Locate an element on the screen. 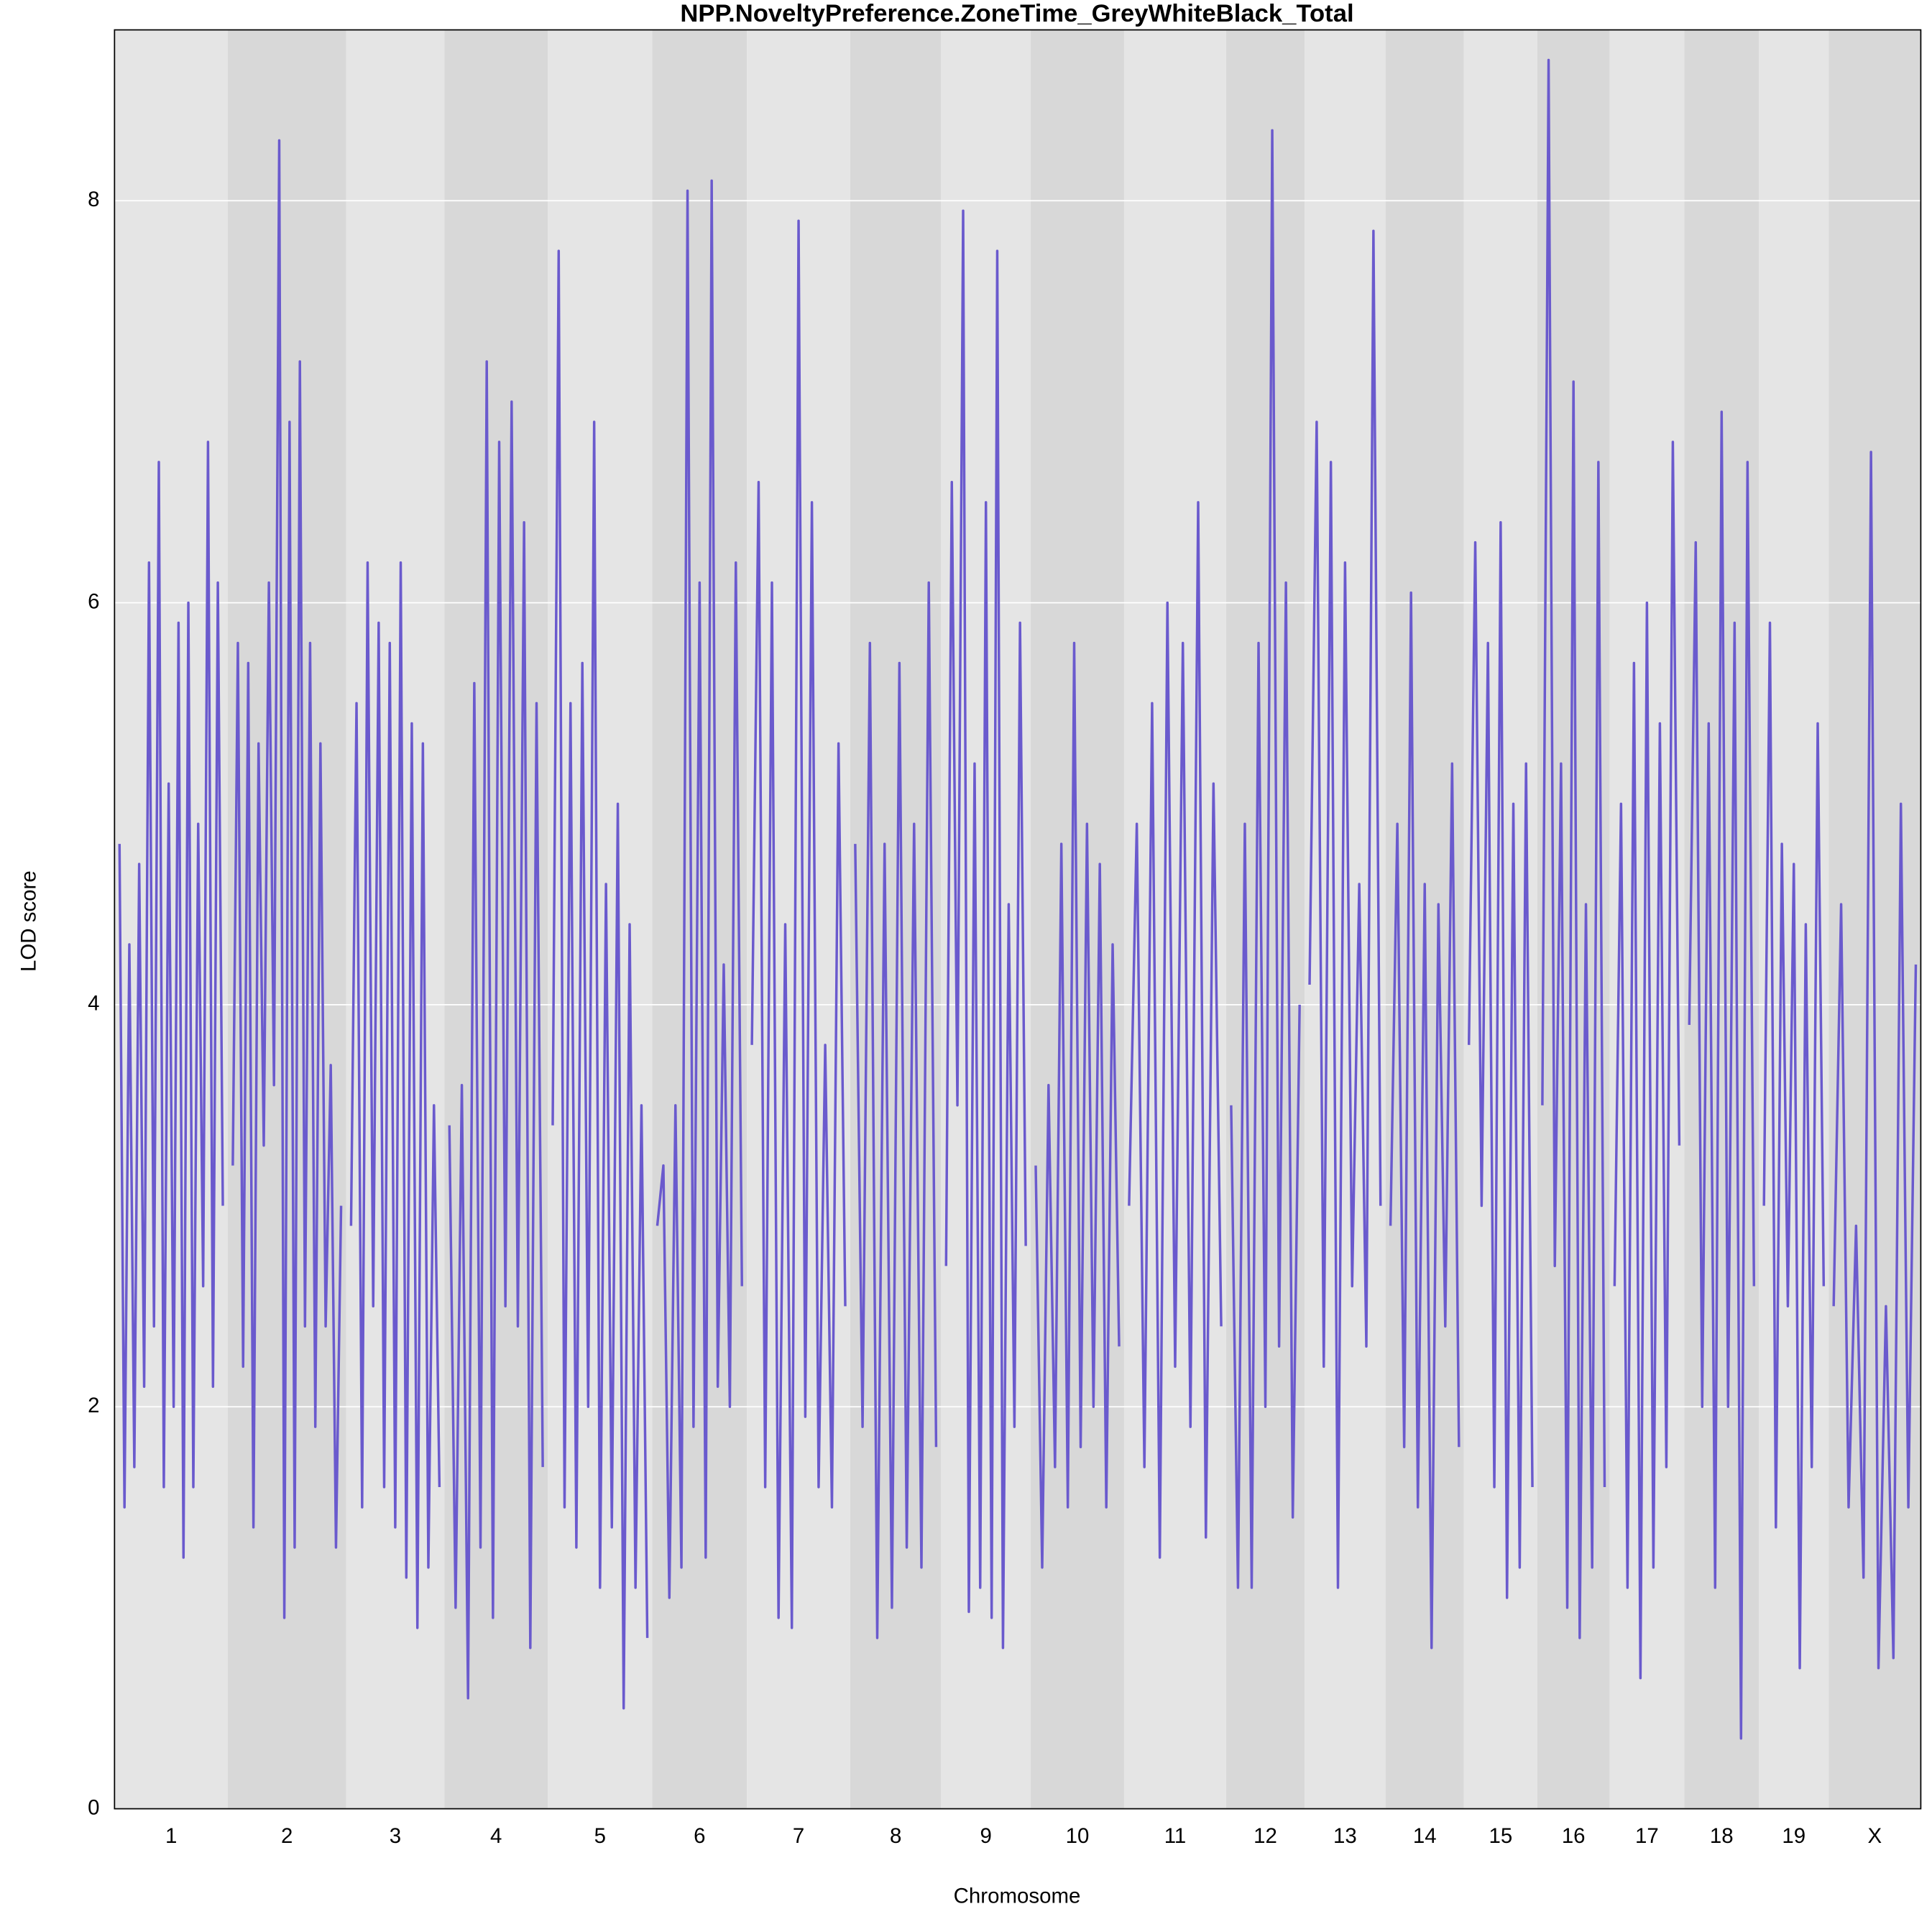 This screenshot has height=1932, width=1932. y-tick-label: 4 is located at coordinates (93, 1004).